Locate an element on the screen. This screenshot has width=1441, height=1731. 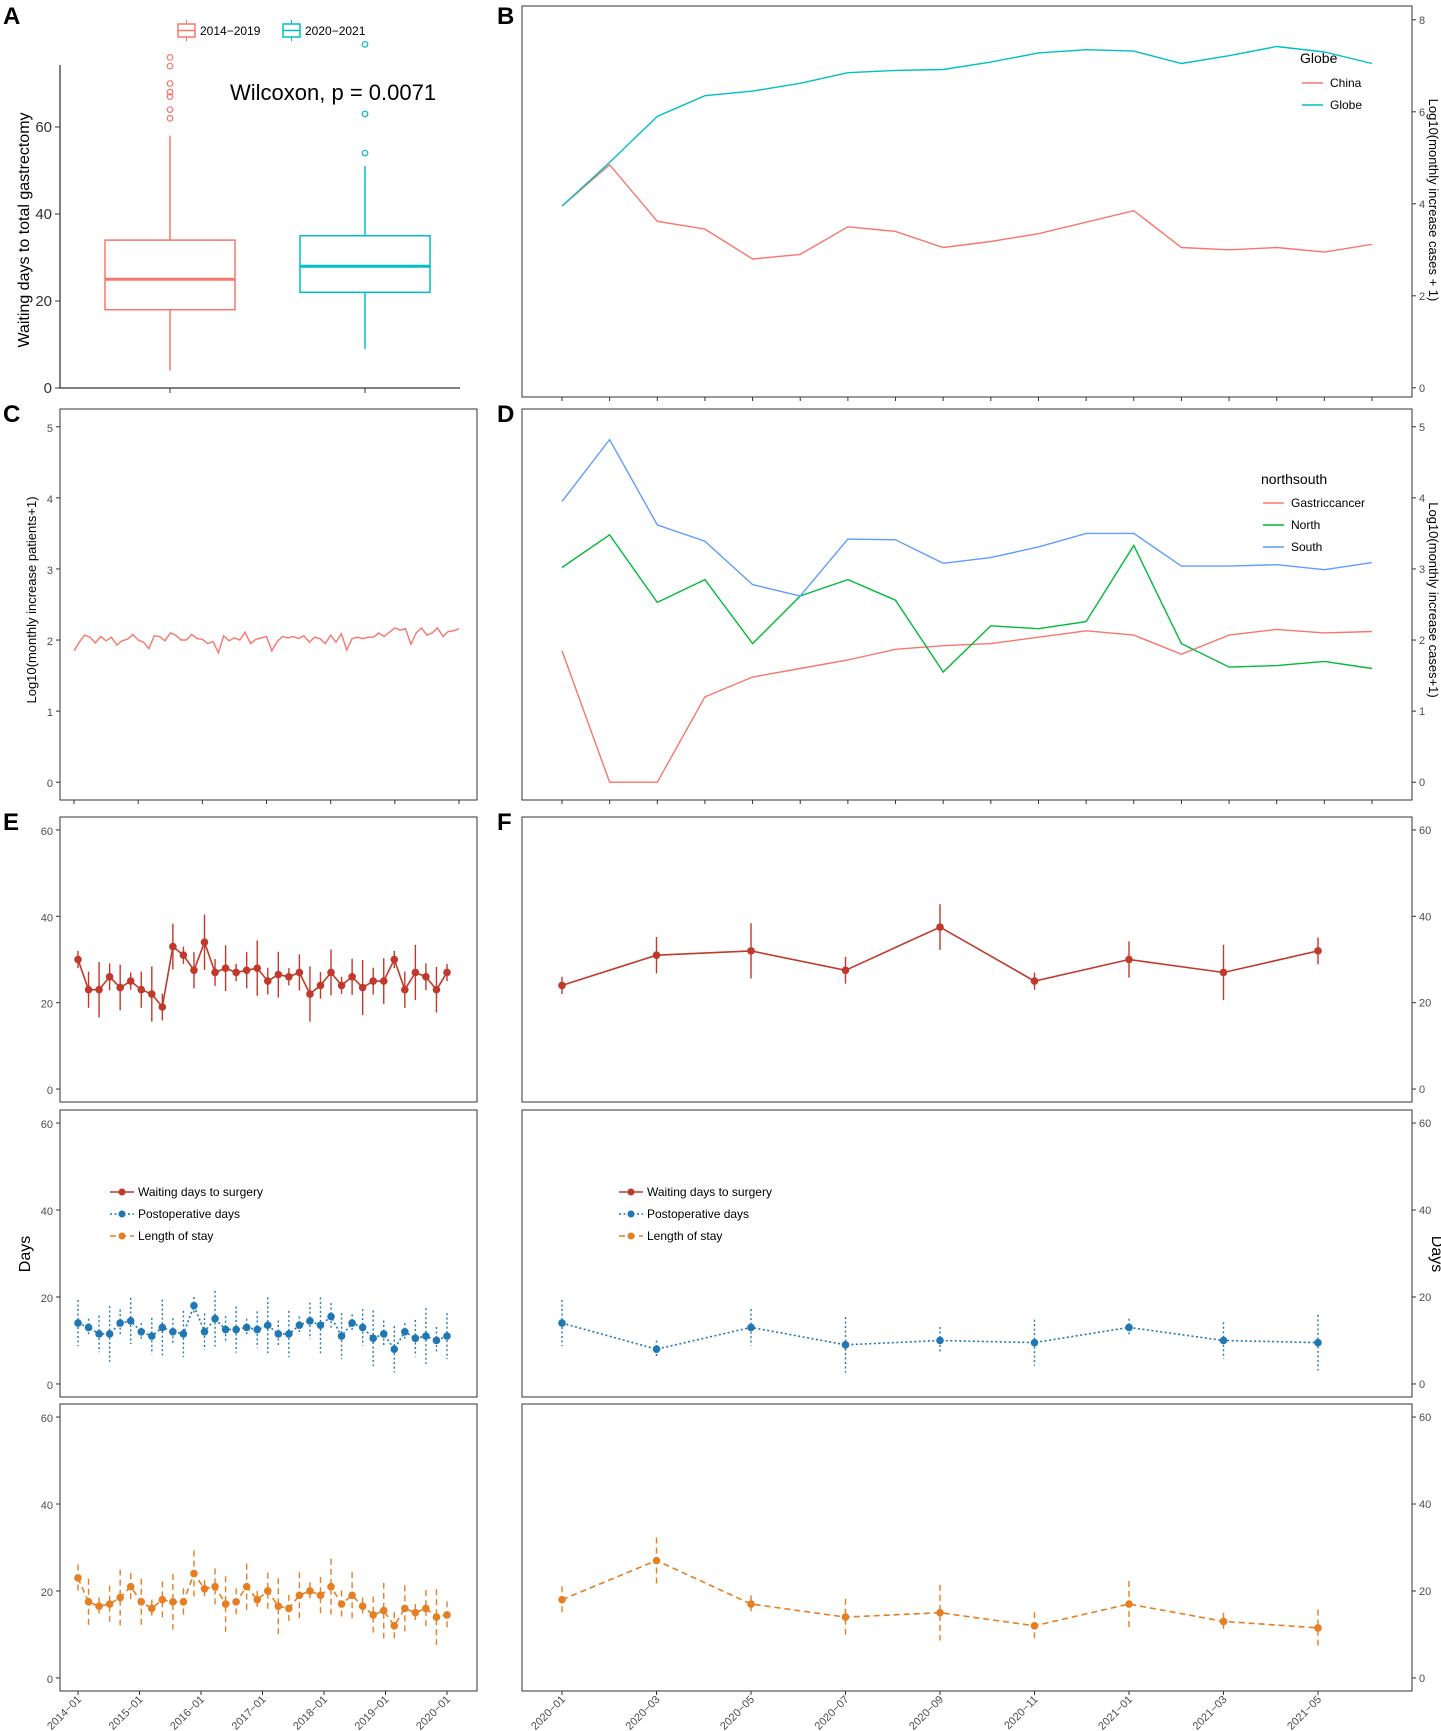
legend-label: Postoperative days is located at coordinates (698, 1214).